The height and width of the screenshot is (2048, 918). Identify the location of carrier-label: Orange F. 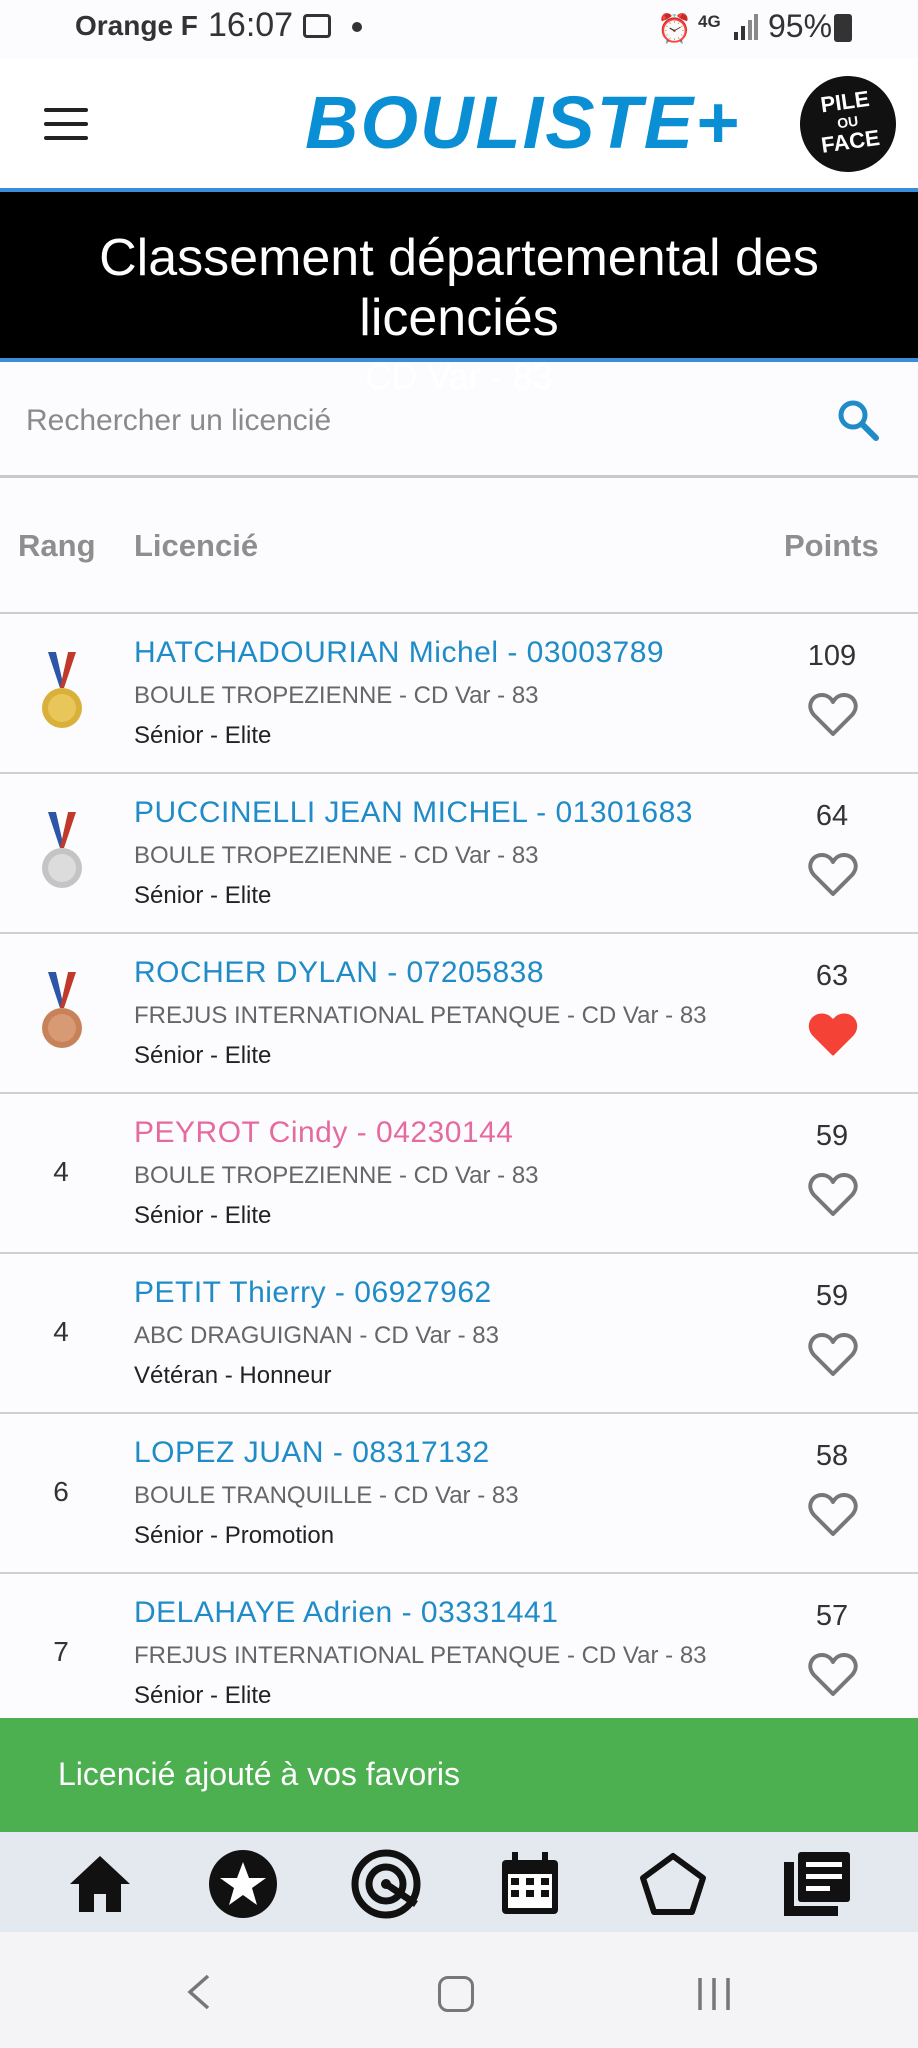
(136, 25).